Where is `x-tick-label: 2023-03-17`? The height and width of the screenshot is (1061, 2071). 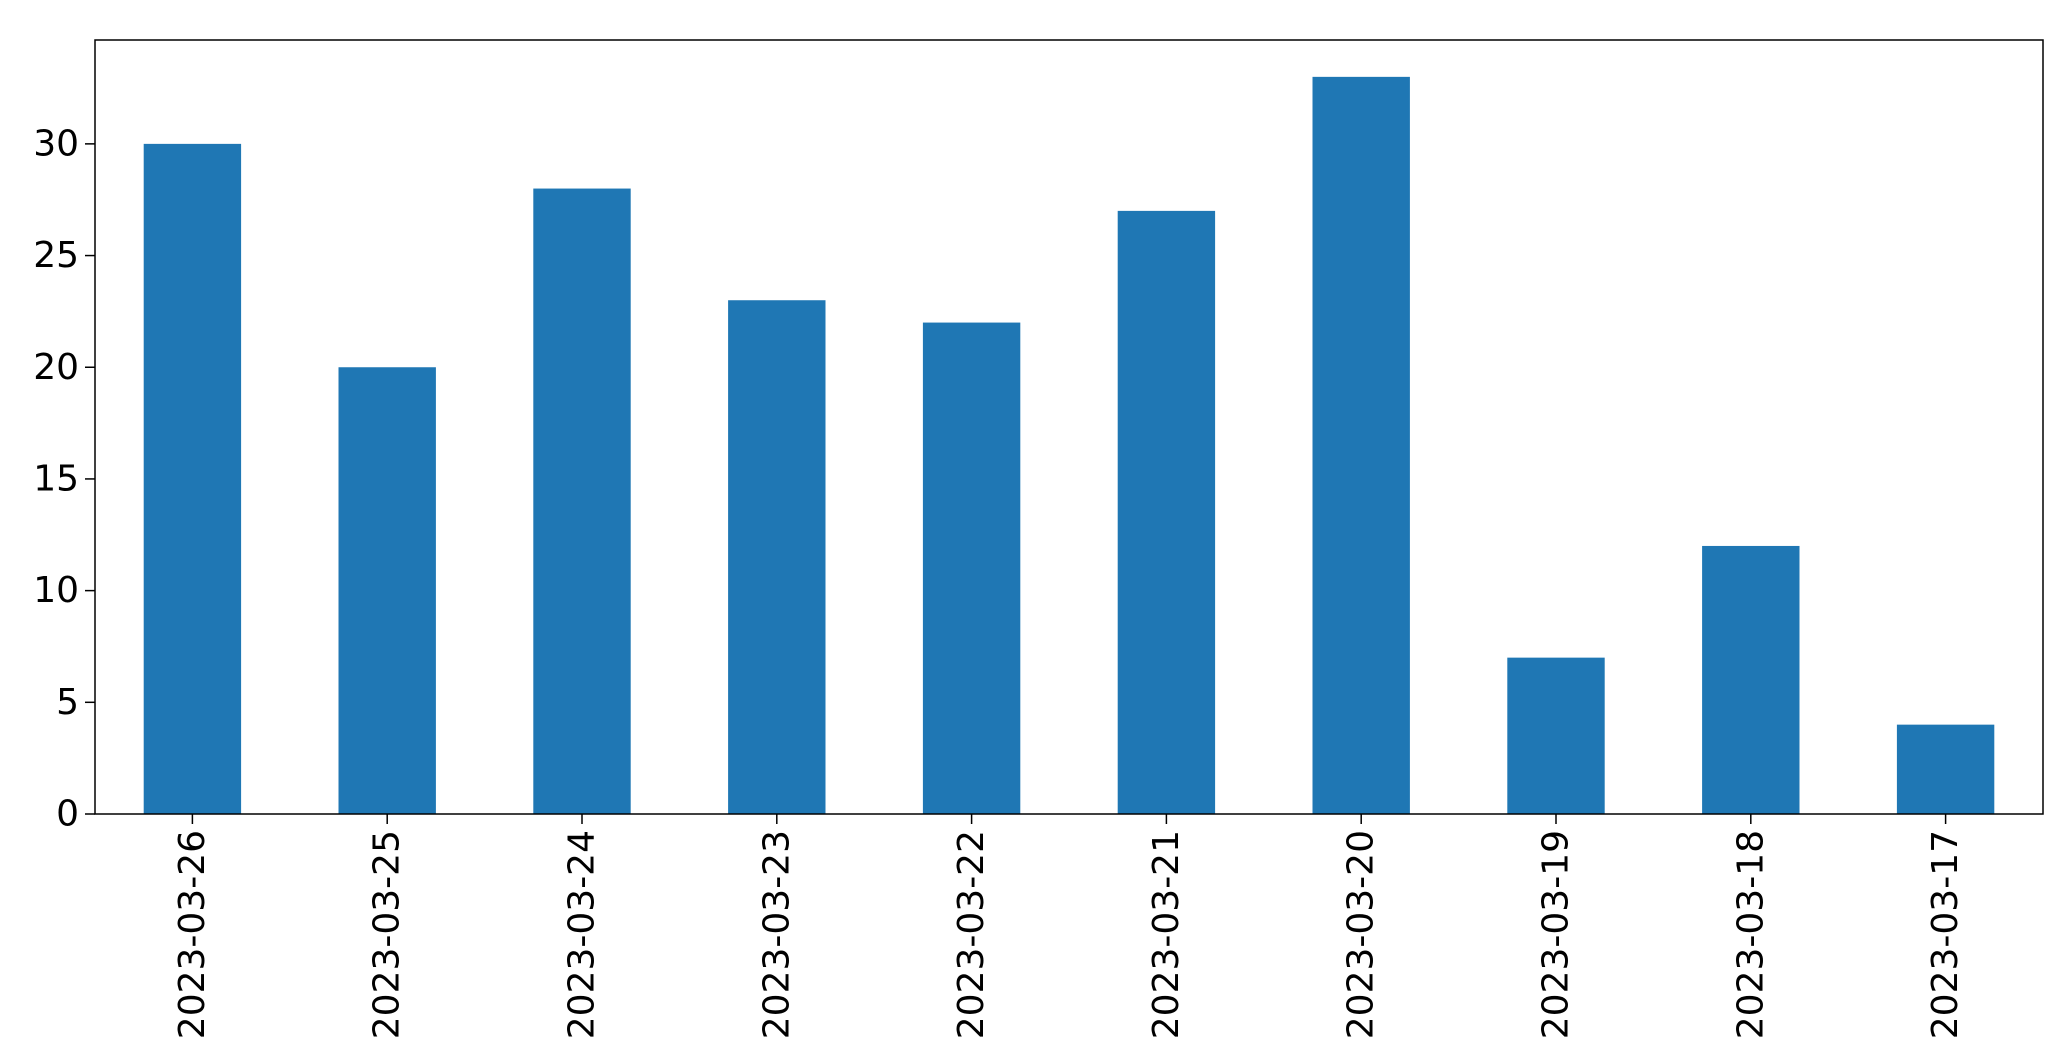
x-tick-label: 2023-03-17 is located at coordinates (1945, 934).